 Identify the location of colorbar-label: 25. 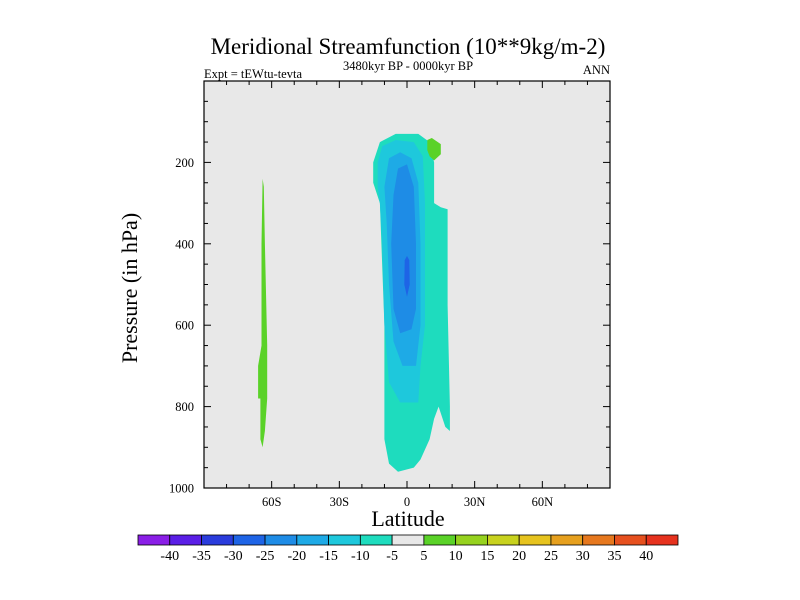
(551, 556).